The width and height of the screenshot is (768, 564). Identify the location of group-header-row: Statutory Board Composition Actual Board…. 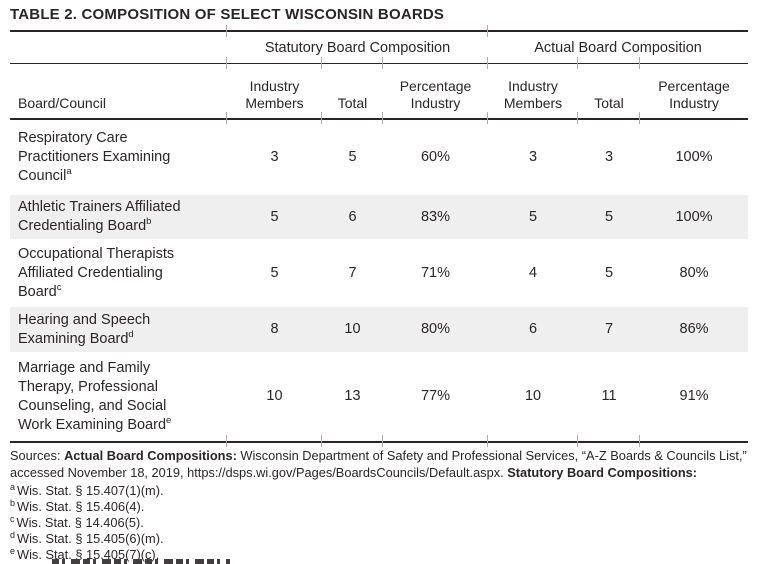
(379, 46).